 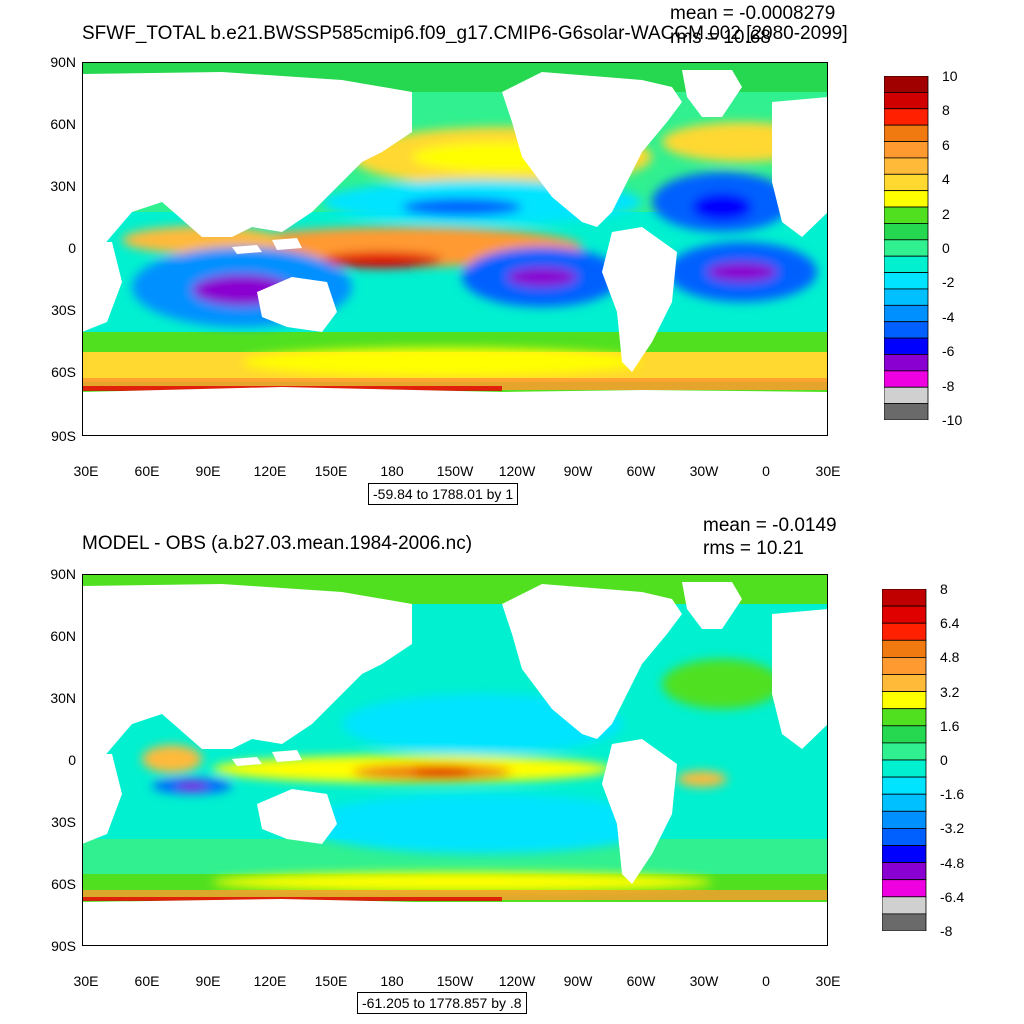 I want to click on colorbar-label: -4, so click(x=948, y=316).